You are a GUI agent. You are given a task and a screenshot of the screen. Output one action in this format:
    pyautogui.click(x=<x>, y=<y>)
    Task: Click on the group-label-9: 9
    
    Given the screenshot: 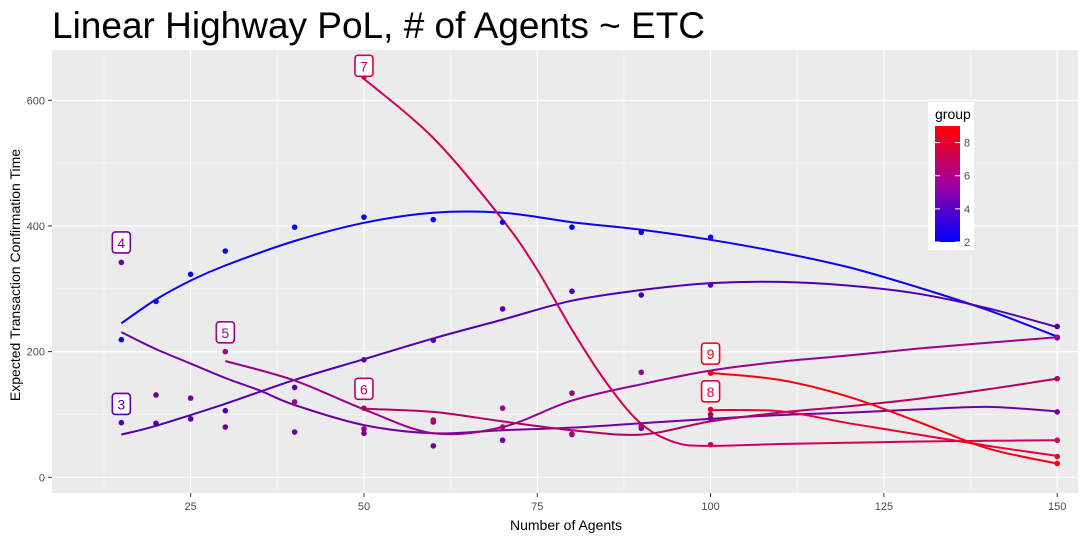 What is the action you would take?
    pyautogui.click(x=710, y=353)
    